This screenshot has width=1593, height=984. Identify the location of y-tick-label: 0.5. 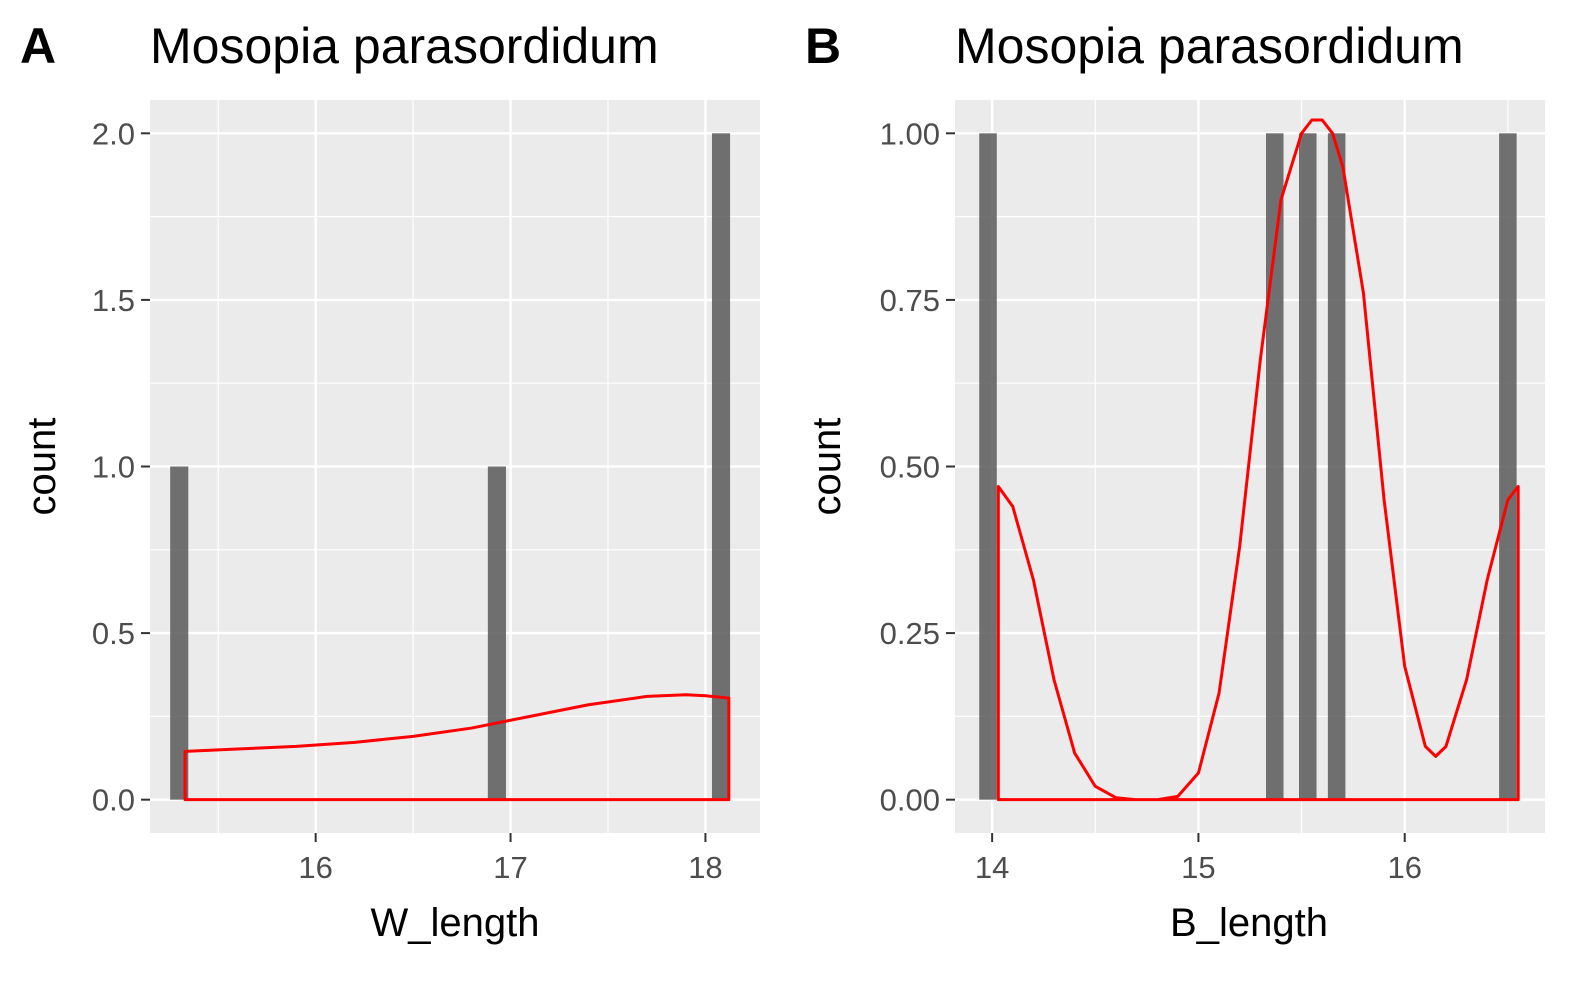
(113, 633).